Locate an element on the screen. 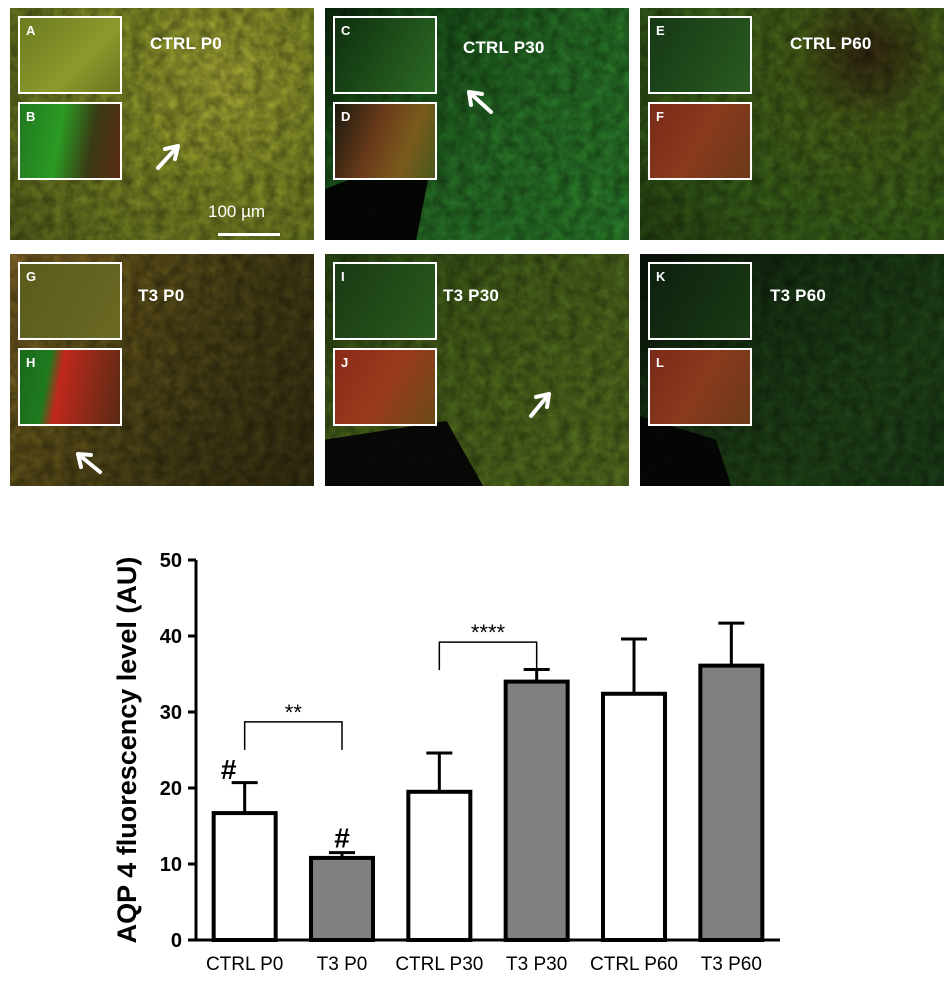 The height and width of the screenshot is (984, 950). panel-label: CTRL P30 is located at coordinates (504, 47).